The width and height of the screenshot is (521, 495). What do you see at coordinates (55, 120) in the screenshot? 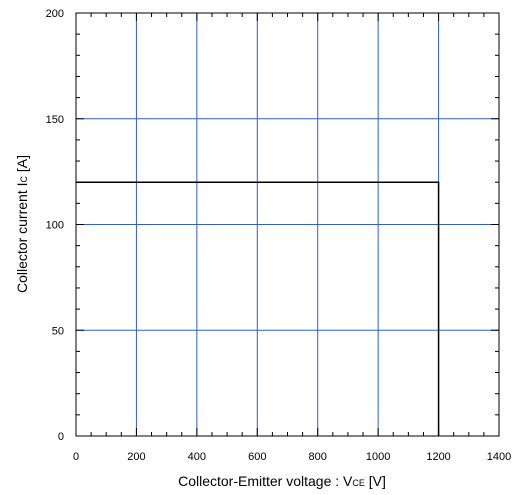
I see `y-tick-label: 150` at bounding box center [55, 120].